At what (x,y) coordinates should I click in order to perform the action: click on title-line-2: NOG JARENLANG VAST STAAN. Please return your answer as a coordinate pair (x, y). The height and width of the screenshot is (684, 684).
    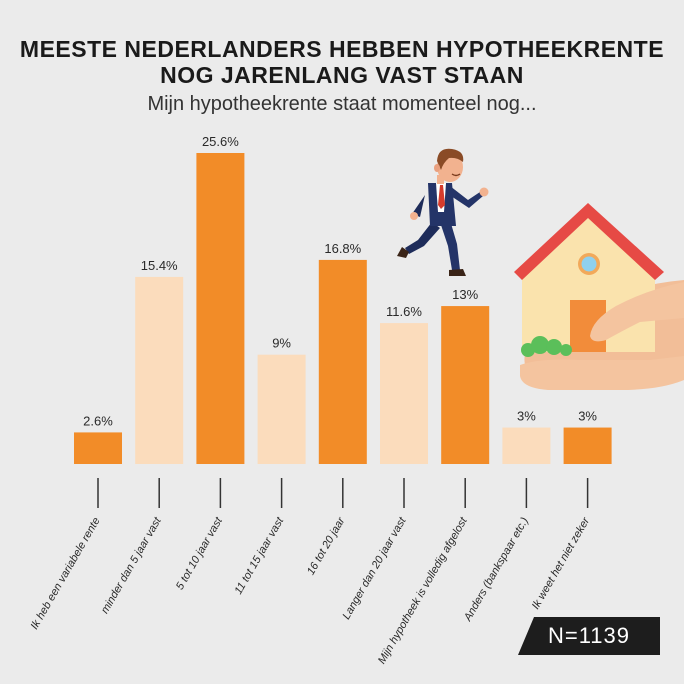
    Looking at the image, I should click on (342, 75).